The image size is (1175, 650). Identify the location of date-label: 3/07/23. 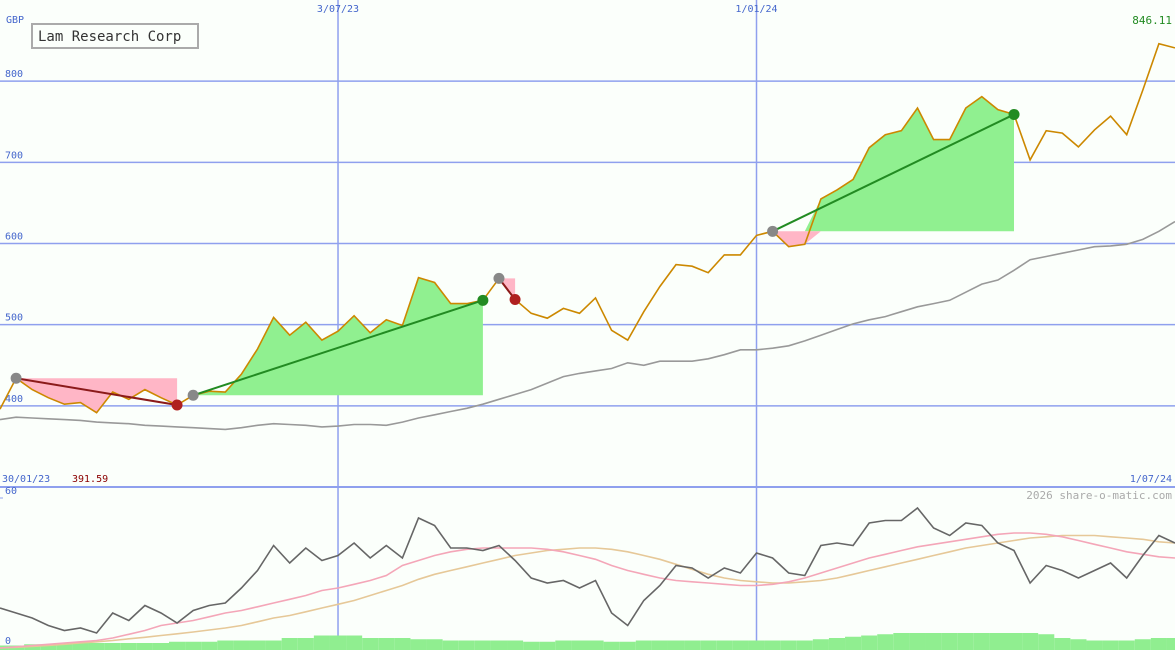
(338, 9).